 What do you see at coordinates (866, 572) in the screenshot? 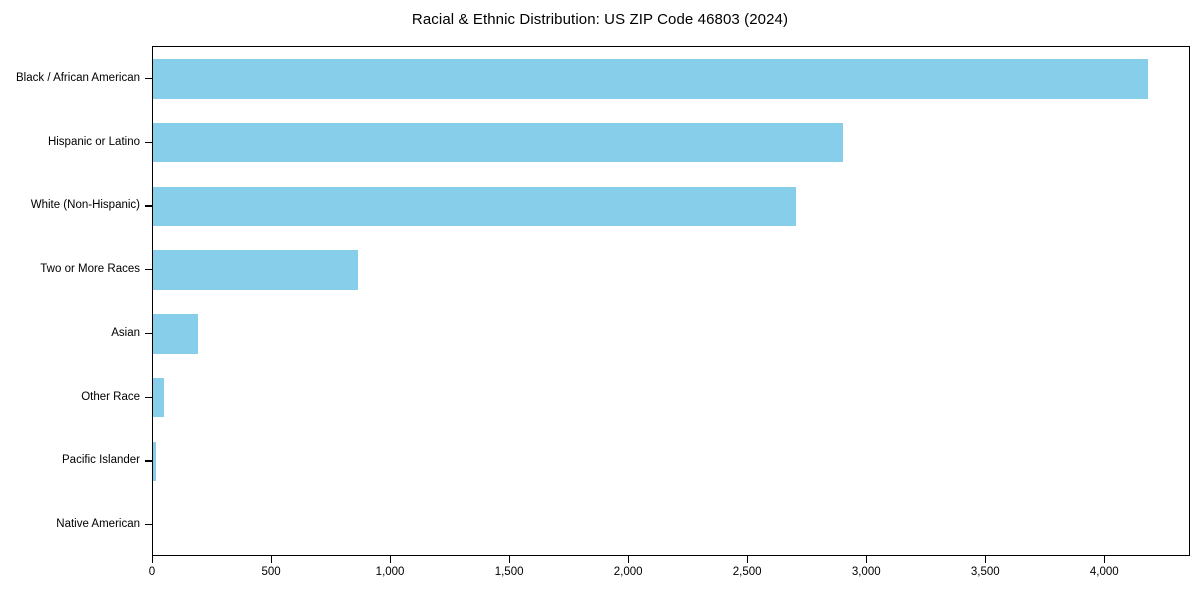
I see `x-tick-label: 3,000` at bounding box center [866, 572].